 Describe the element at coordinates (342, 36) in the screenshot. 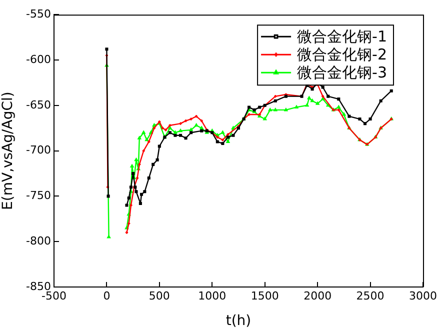

I see `legend-label: 微合金化钢-1` at that location.